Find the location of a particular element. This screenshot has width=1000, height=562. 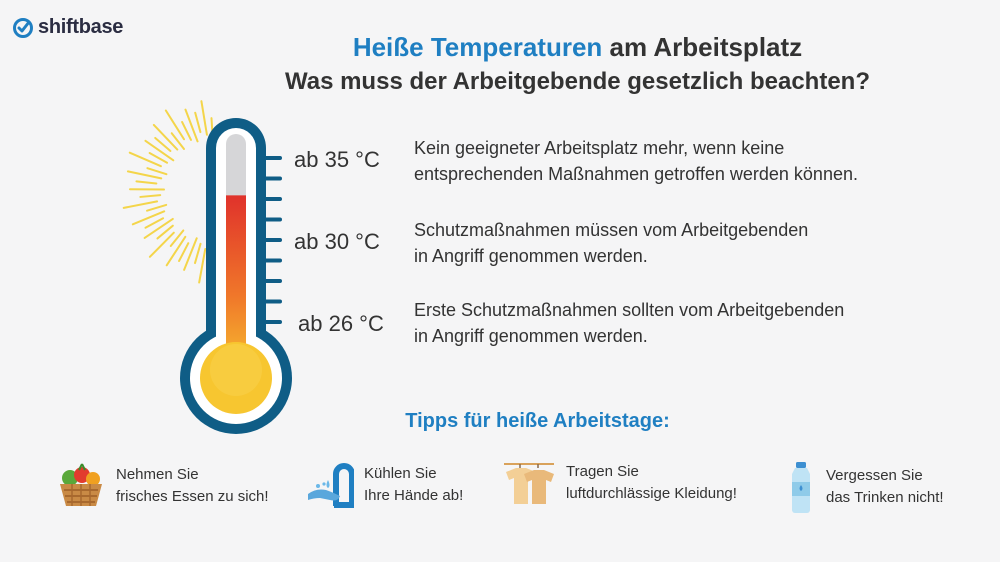

heading-accent: Heiße Temperaturen is located at coordinates (477, 47).